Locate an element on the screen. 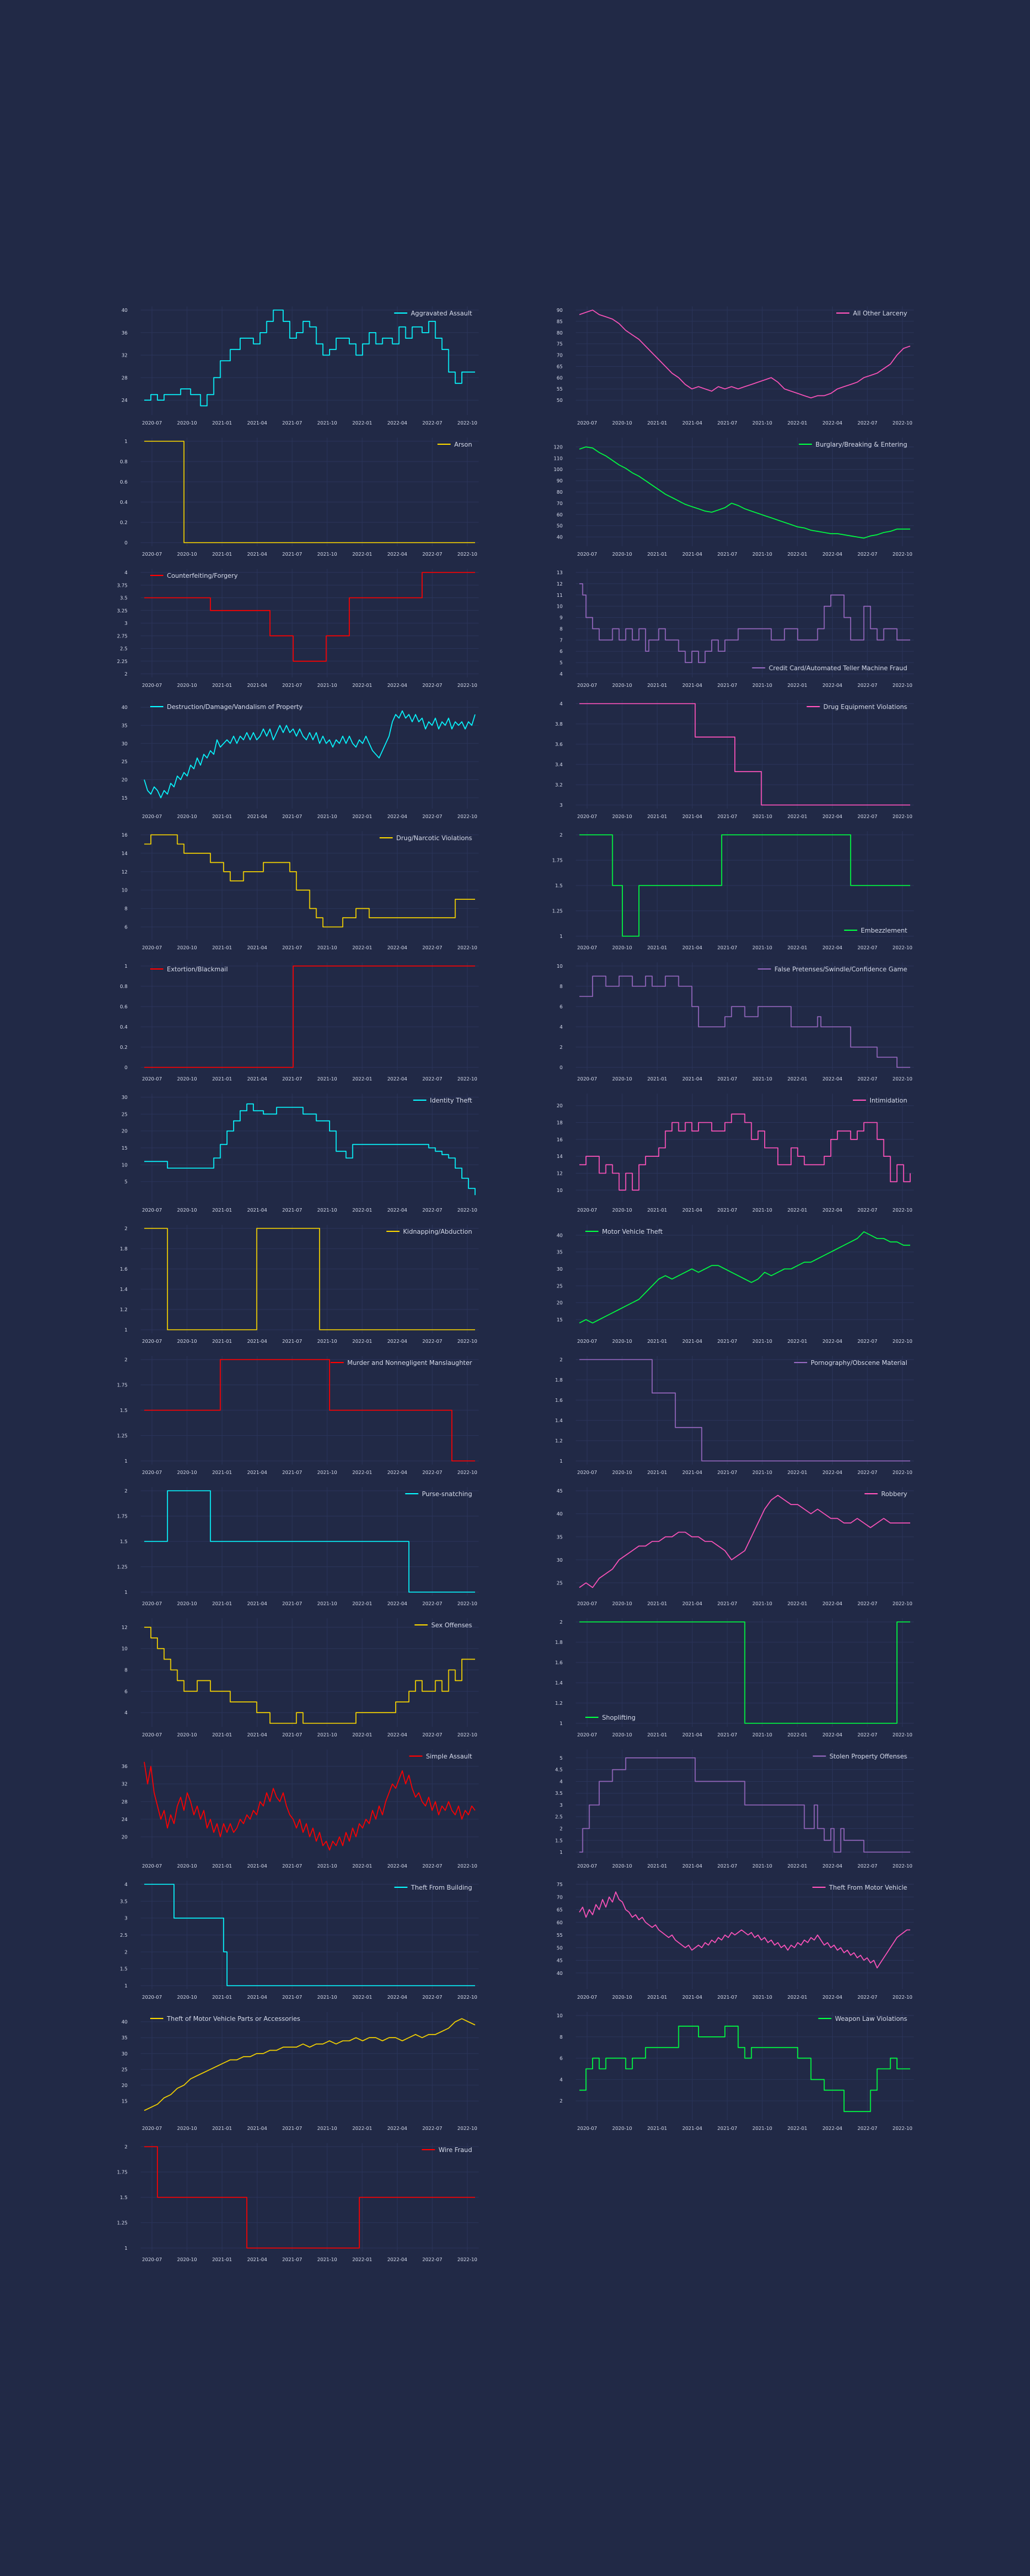  y-tick-label: 28 is located at coordinates (125, 1801).